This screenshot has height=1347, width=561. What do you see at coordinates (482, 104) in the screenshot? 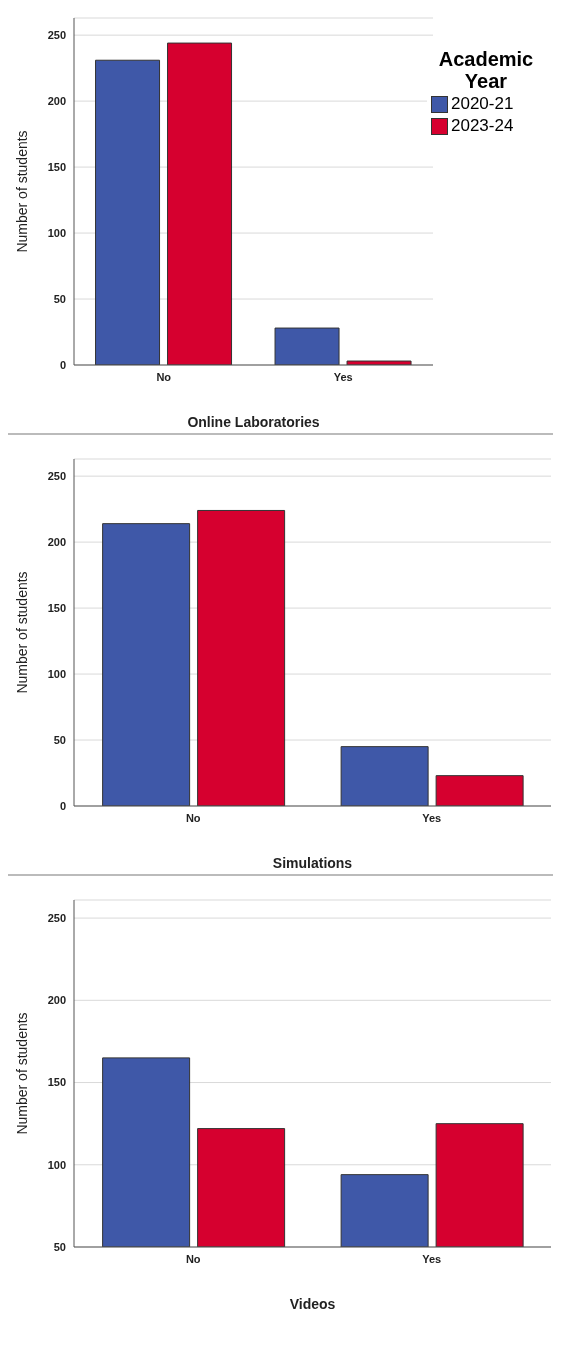
I see `legend-label: 2020-21` at bounding box center [482, 104].